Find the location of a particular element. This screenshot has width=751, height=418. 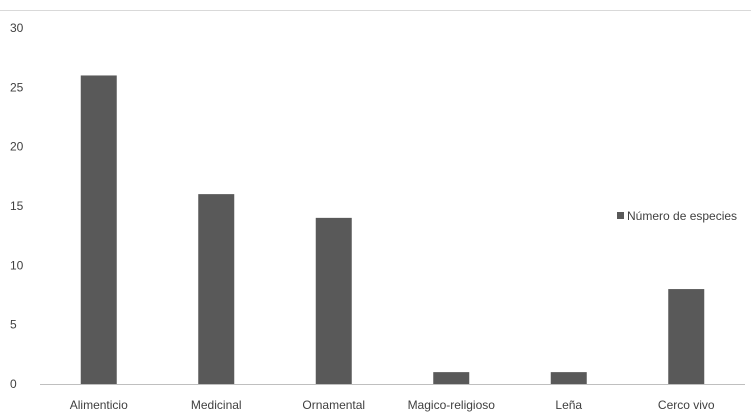

legend-swatch is located at coordinates (620, 215).